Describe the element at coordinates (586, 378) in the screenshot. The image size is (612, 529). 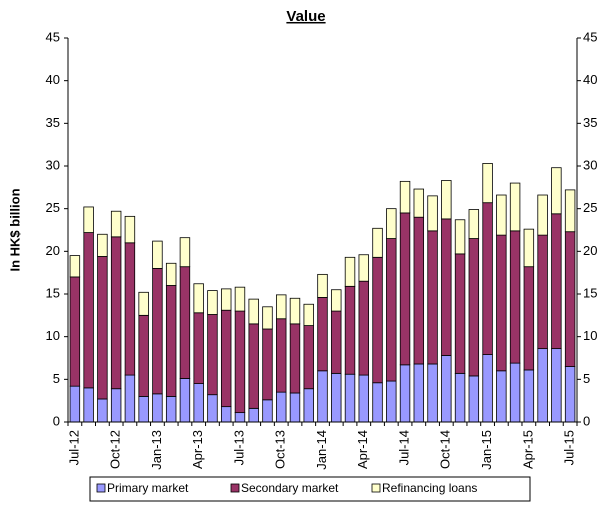
I see `y2-tick-label: 5` at that location.